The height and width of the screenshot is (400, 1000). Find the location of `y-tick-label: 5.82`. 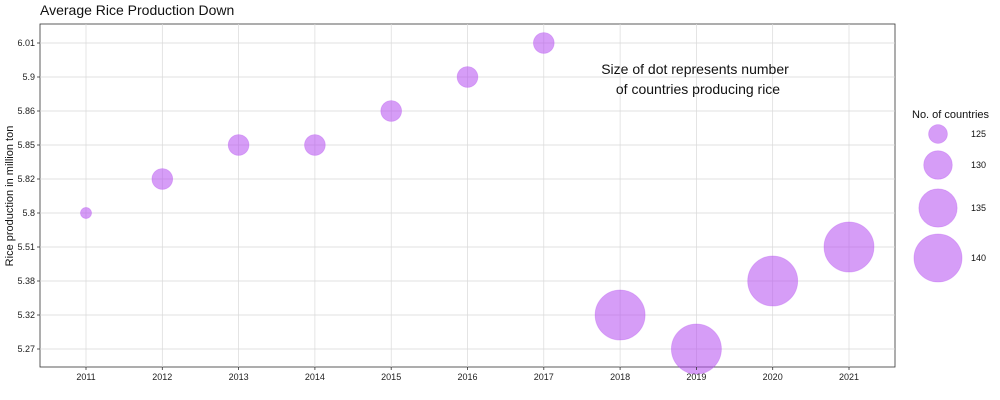

y-tick-label: 5.82 is located at coordinates (26, 179).